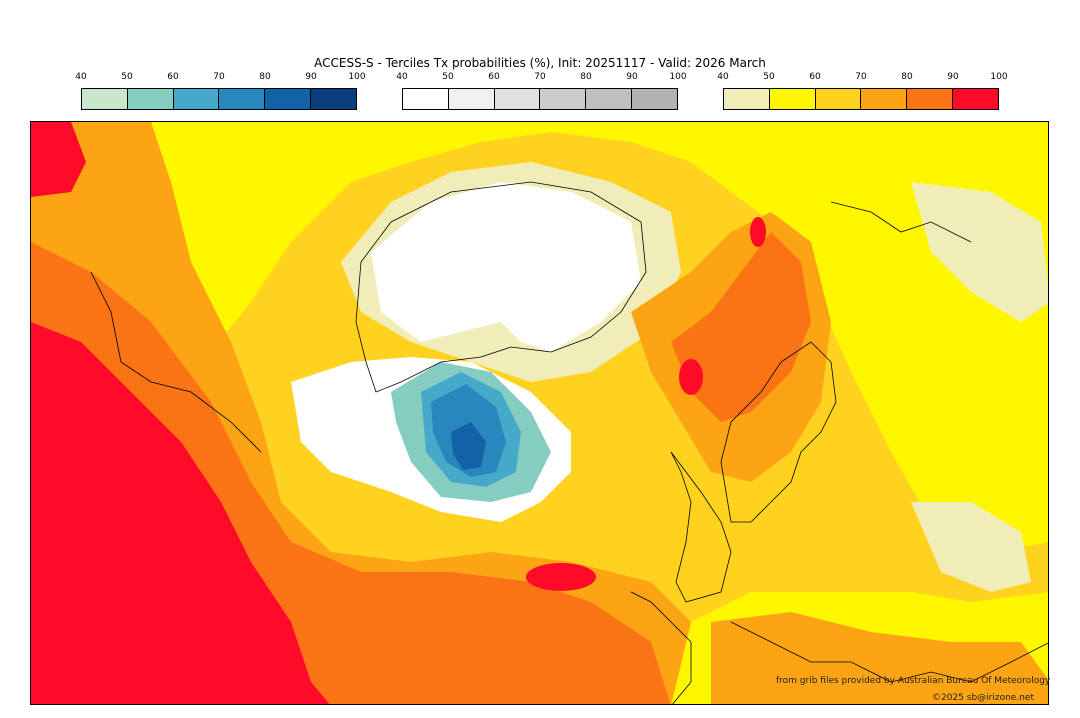  Describe the element at coordinates (879, 658) in the screenshot. I see `orange-region-mediterranean` at that location.